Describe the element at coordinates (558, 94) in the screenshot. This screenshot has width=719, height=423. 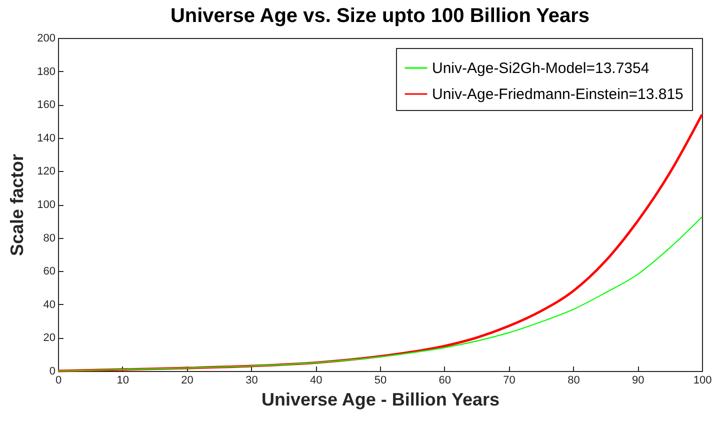
I see `legend-label: Univ-Age-Friedmann-Einstein=13.815` at that location.